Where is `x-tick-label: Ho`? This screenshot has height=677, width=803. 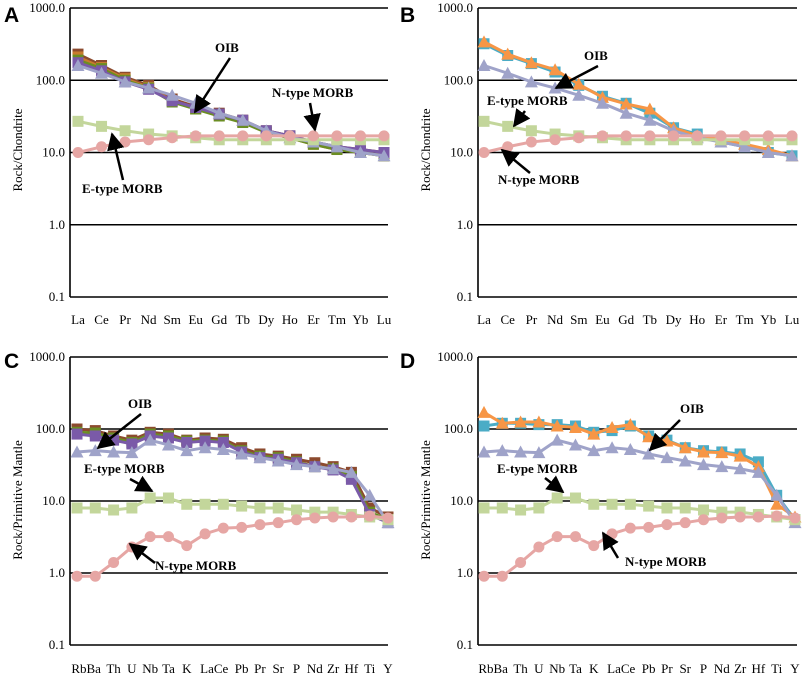
x-tick-label: Ho is located at coordinates (290, 319).